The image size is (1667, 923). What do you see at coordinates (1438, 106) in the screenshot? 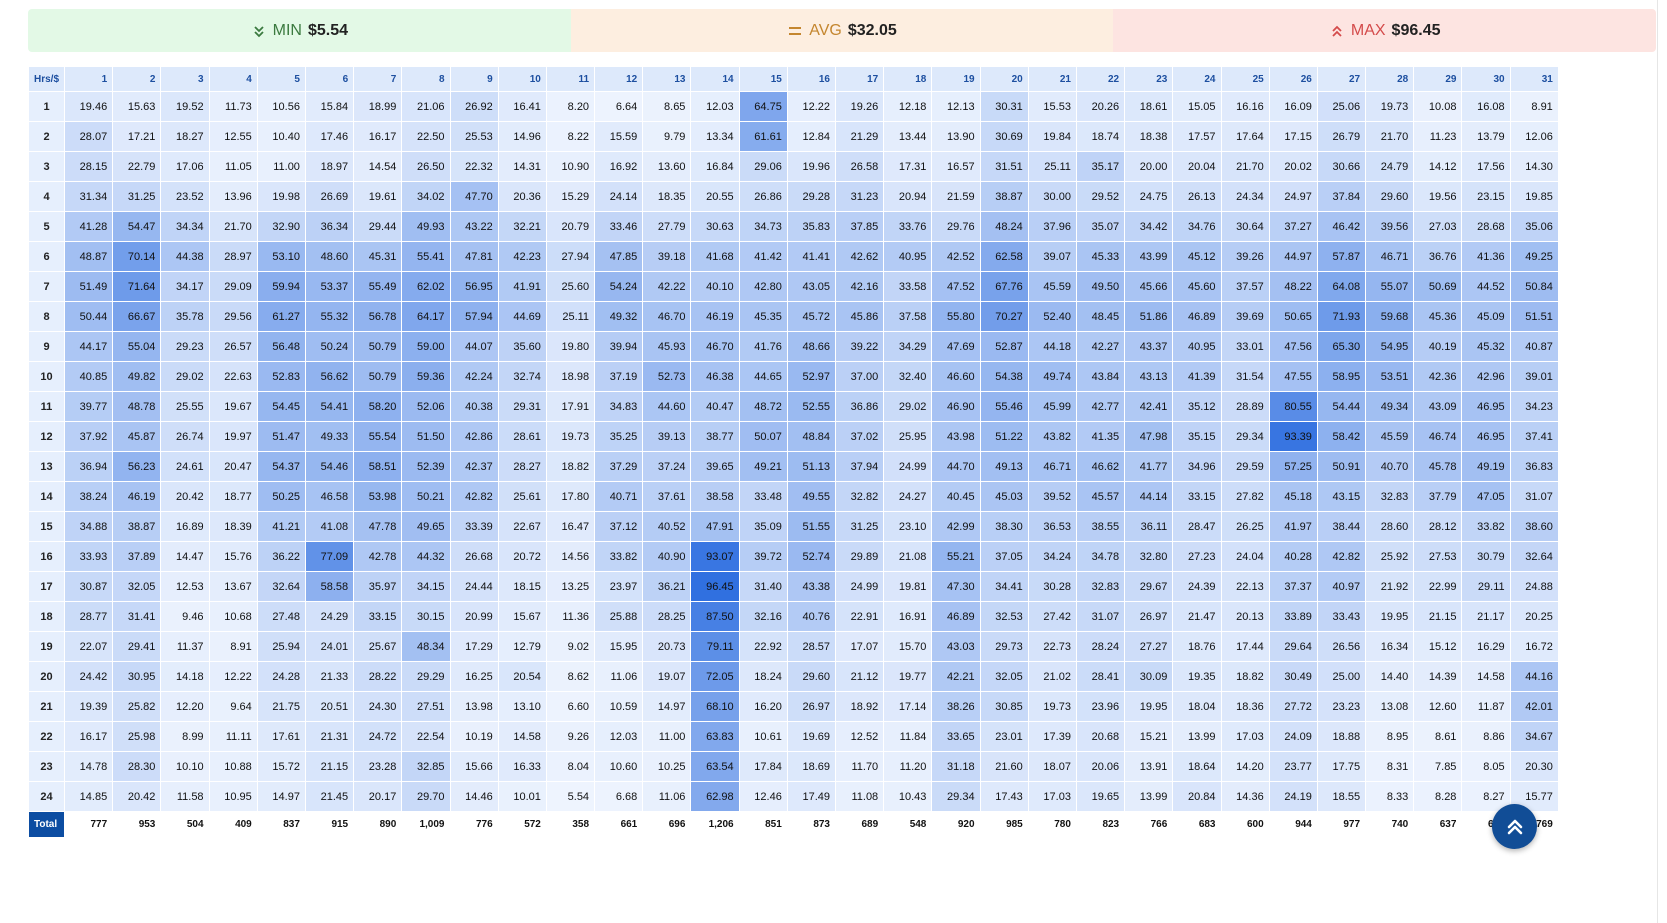
I see `price-cell: 10.08` at bounding box center [1438, 106].